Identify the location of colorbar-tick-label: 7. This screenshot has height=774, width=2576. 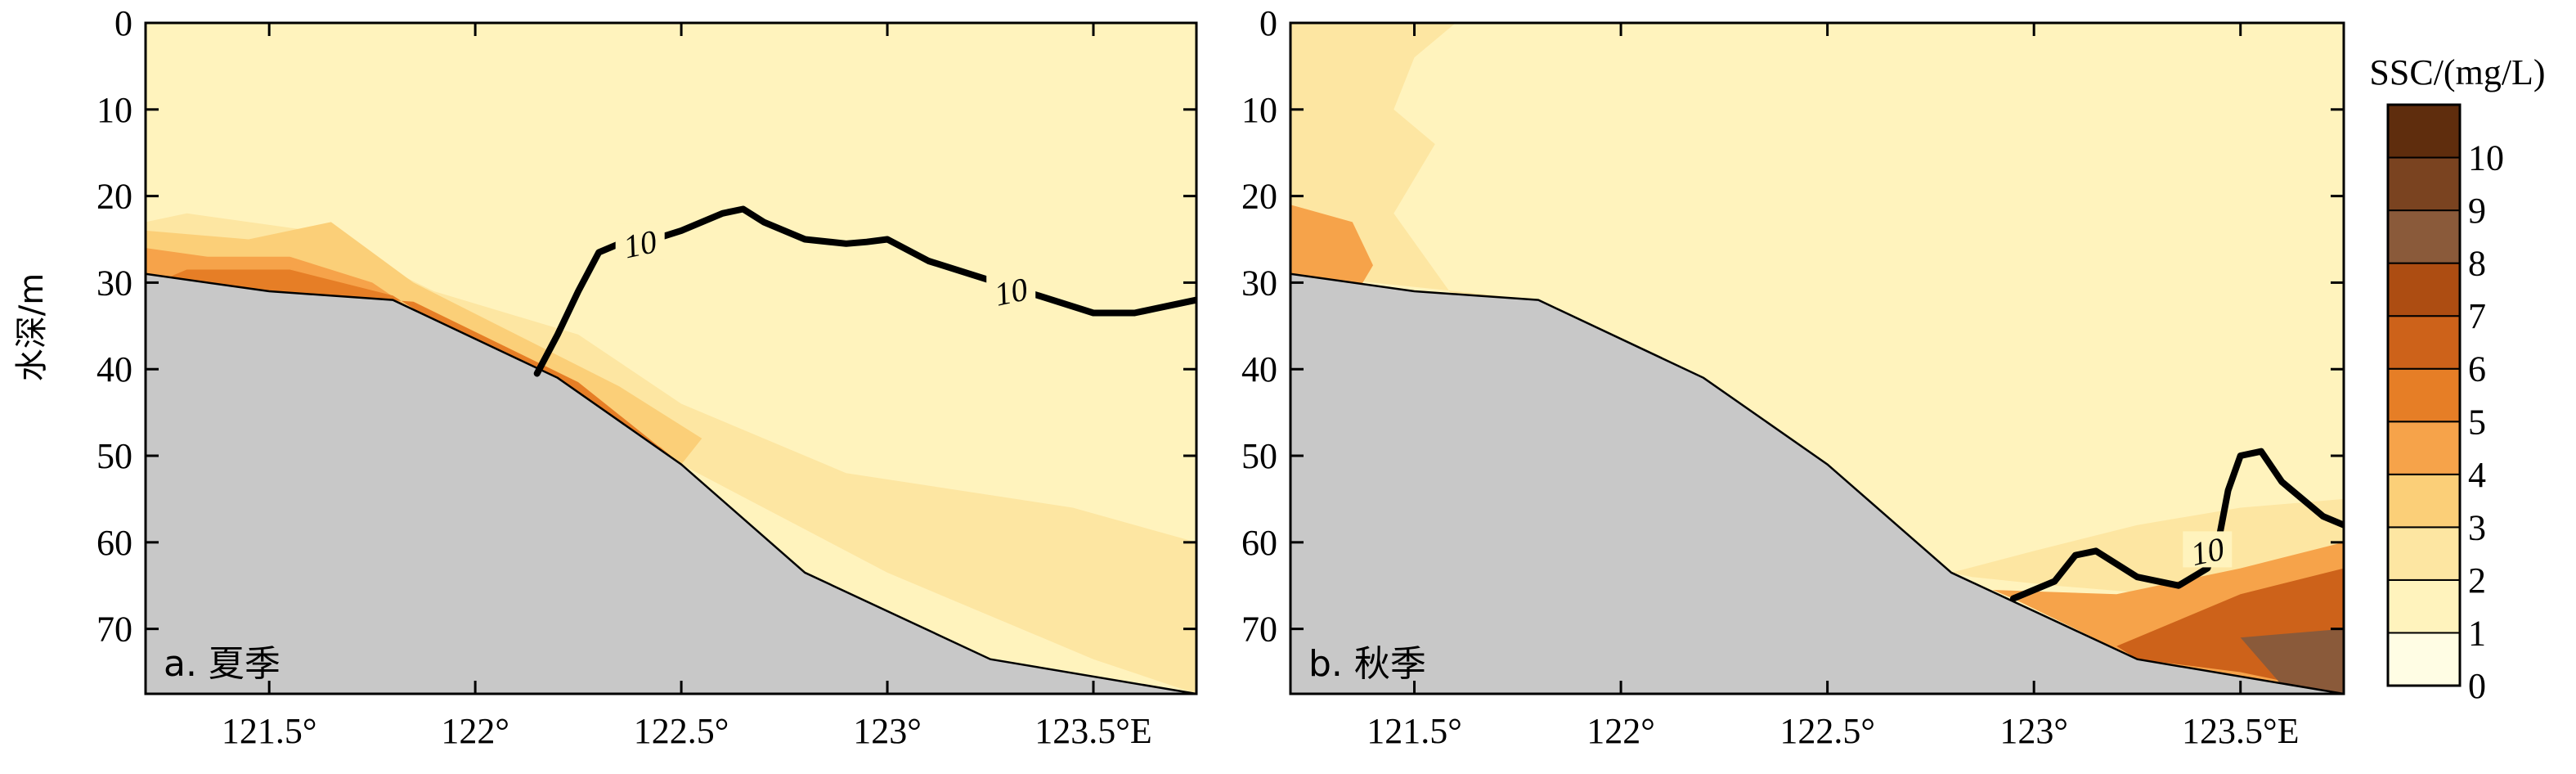
(2477, 316).